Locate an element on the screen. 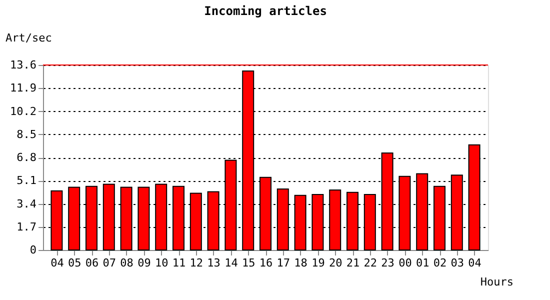 Image resolution: width=550 pixels, height=300 pixels. y-axis-title: Art/sec is located at coordinates (29, 38).